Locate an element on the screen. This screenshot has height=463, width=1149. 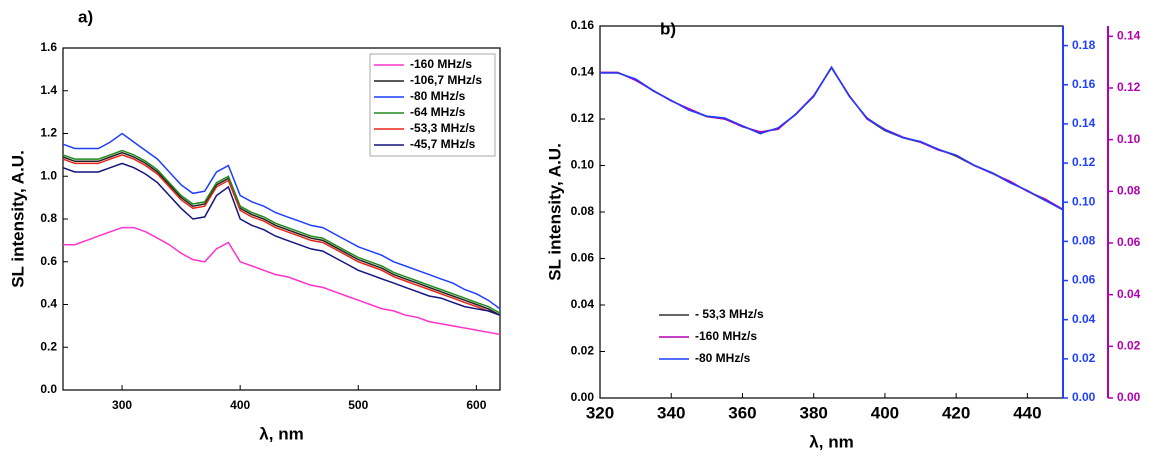
y-tick-label: 0.4 is located at coordinates (48, 304).